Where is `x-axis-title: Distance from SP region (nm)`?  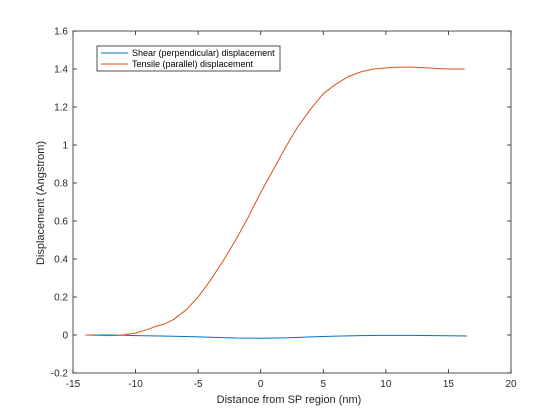 x-axis-title: Distance from SP region (nm) is located at coordinates (289, 400).